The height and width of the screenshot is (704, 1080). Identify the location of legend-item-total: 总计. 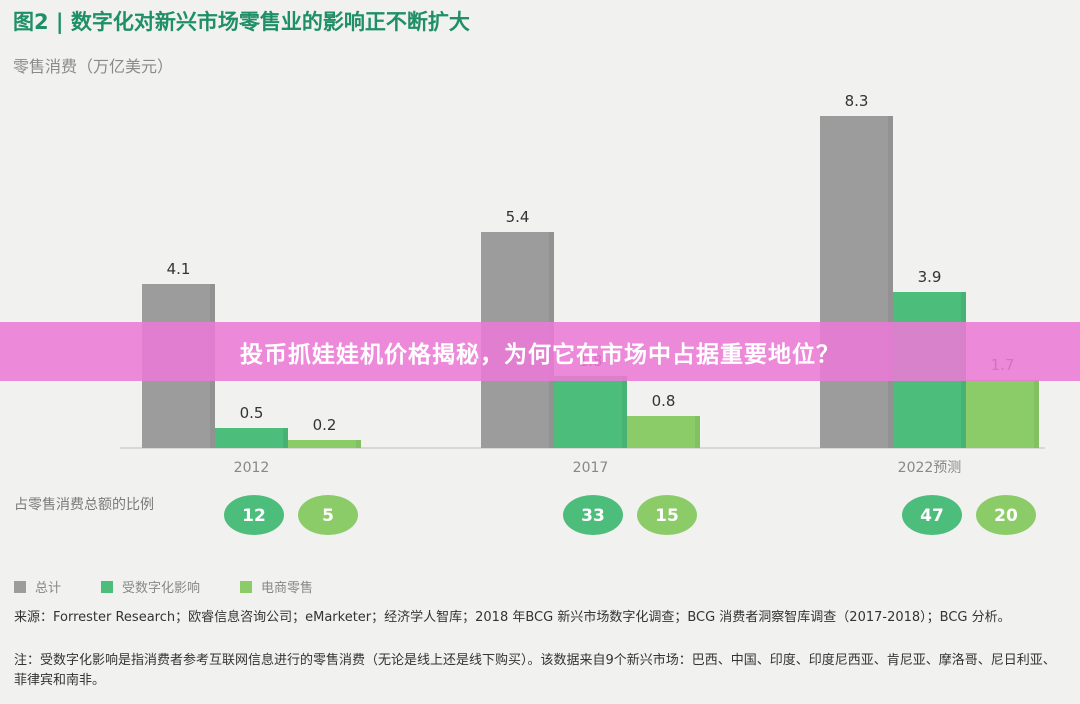
(37, 586).